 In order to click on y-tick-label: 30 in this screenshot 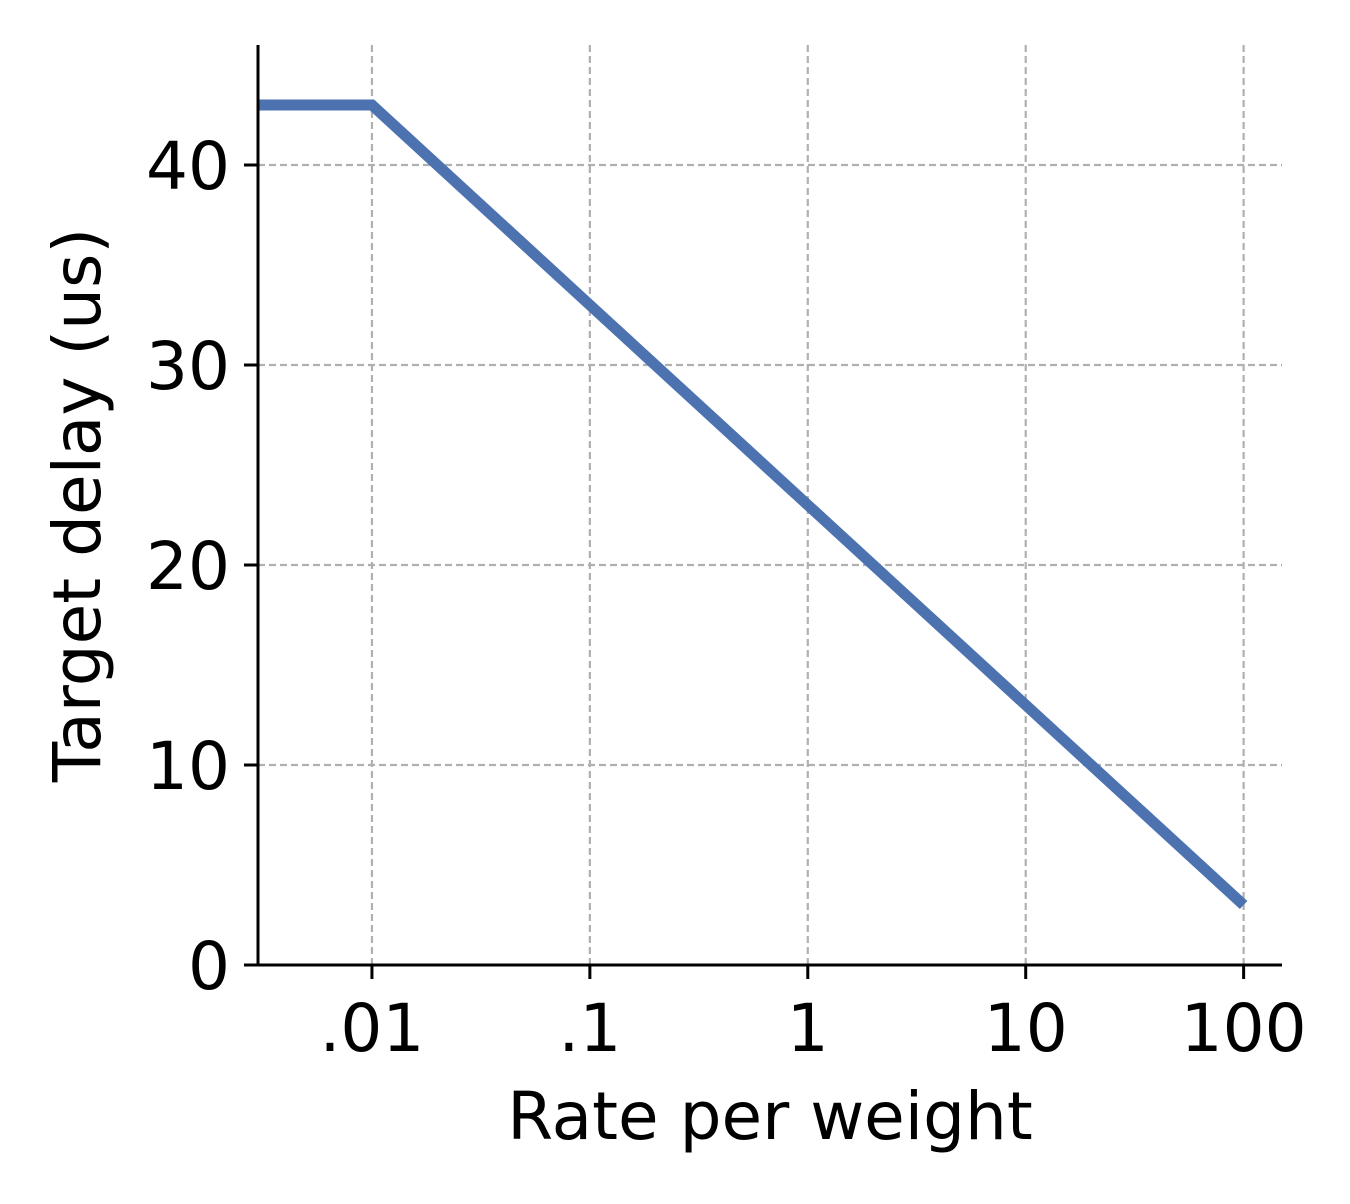, I will do `click(188, 366)`.